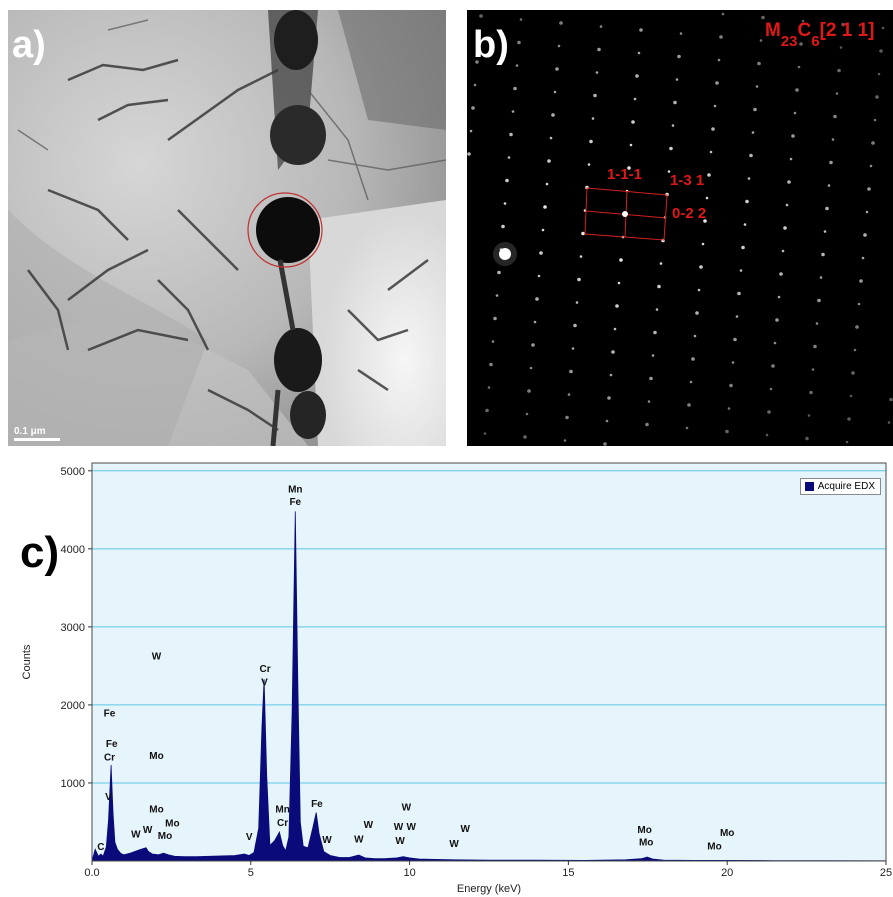 The height and width of the screenshot is (897, 893). Describe the element at coordinates (282, 810) in the screenshot. I see `peak-label: Mn` at that location.